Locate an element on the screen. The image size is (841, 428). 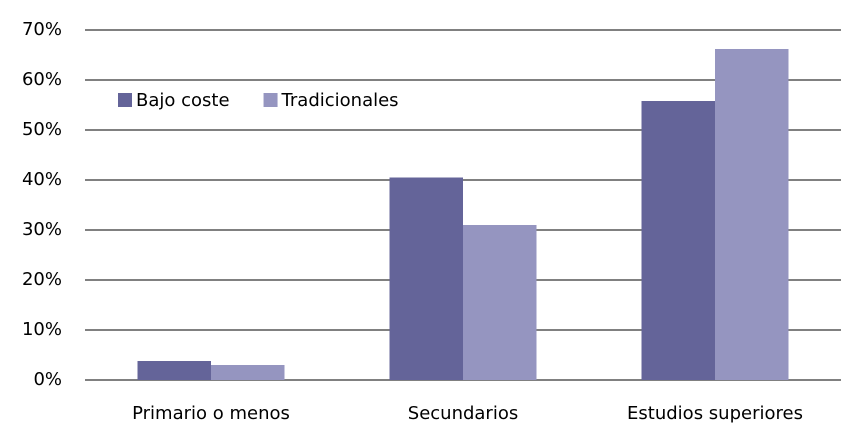
y-tick-label: 40% is located at coordinates (42, 179).